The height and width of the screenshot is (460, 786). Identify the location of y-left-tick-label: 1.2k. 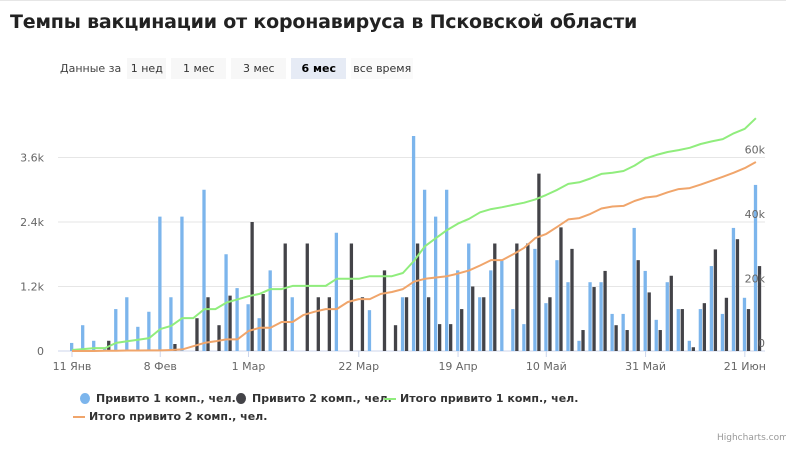
(32, 287).